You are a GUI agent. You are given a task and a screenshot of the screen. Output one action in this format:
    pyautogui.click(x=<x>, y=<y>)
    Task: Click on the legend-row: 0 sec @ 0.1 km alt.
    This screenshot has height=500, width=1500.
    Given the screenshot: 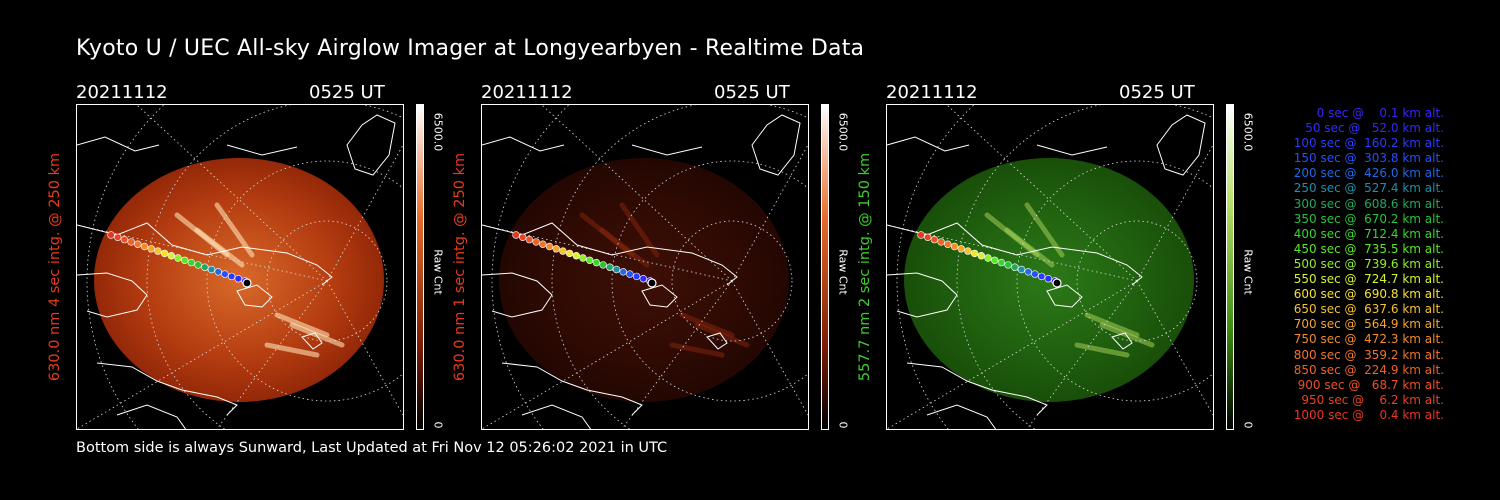 What is the action you would take?
    pyautogui.click(x=1374, y=113)
    